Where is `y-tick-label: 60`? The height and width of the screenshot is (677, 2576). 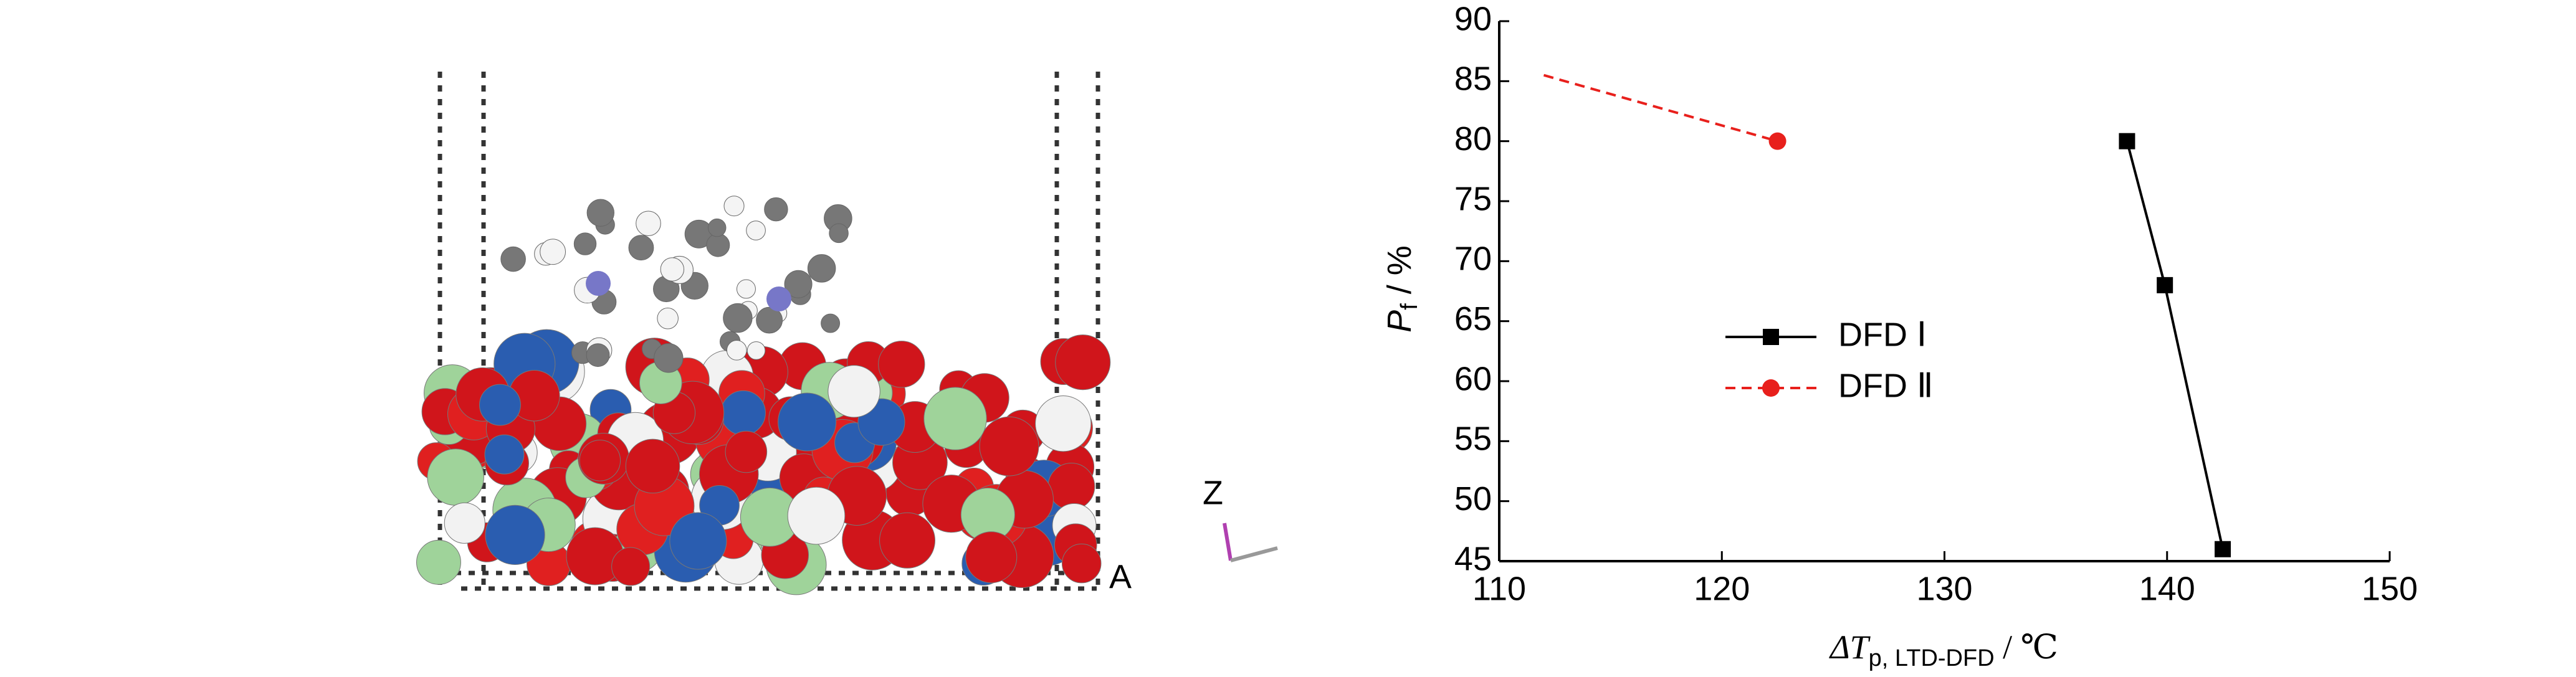 y-tick-label: 60 is located at coordinates (1473, 378).